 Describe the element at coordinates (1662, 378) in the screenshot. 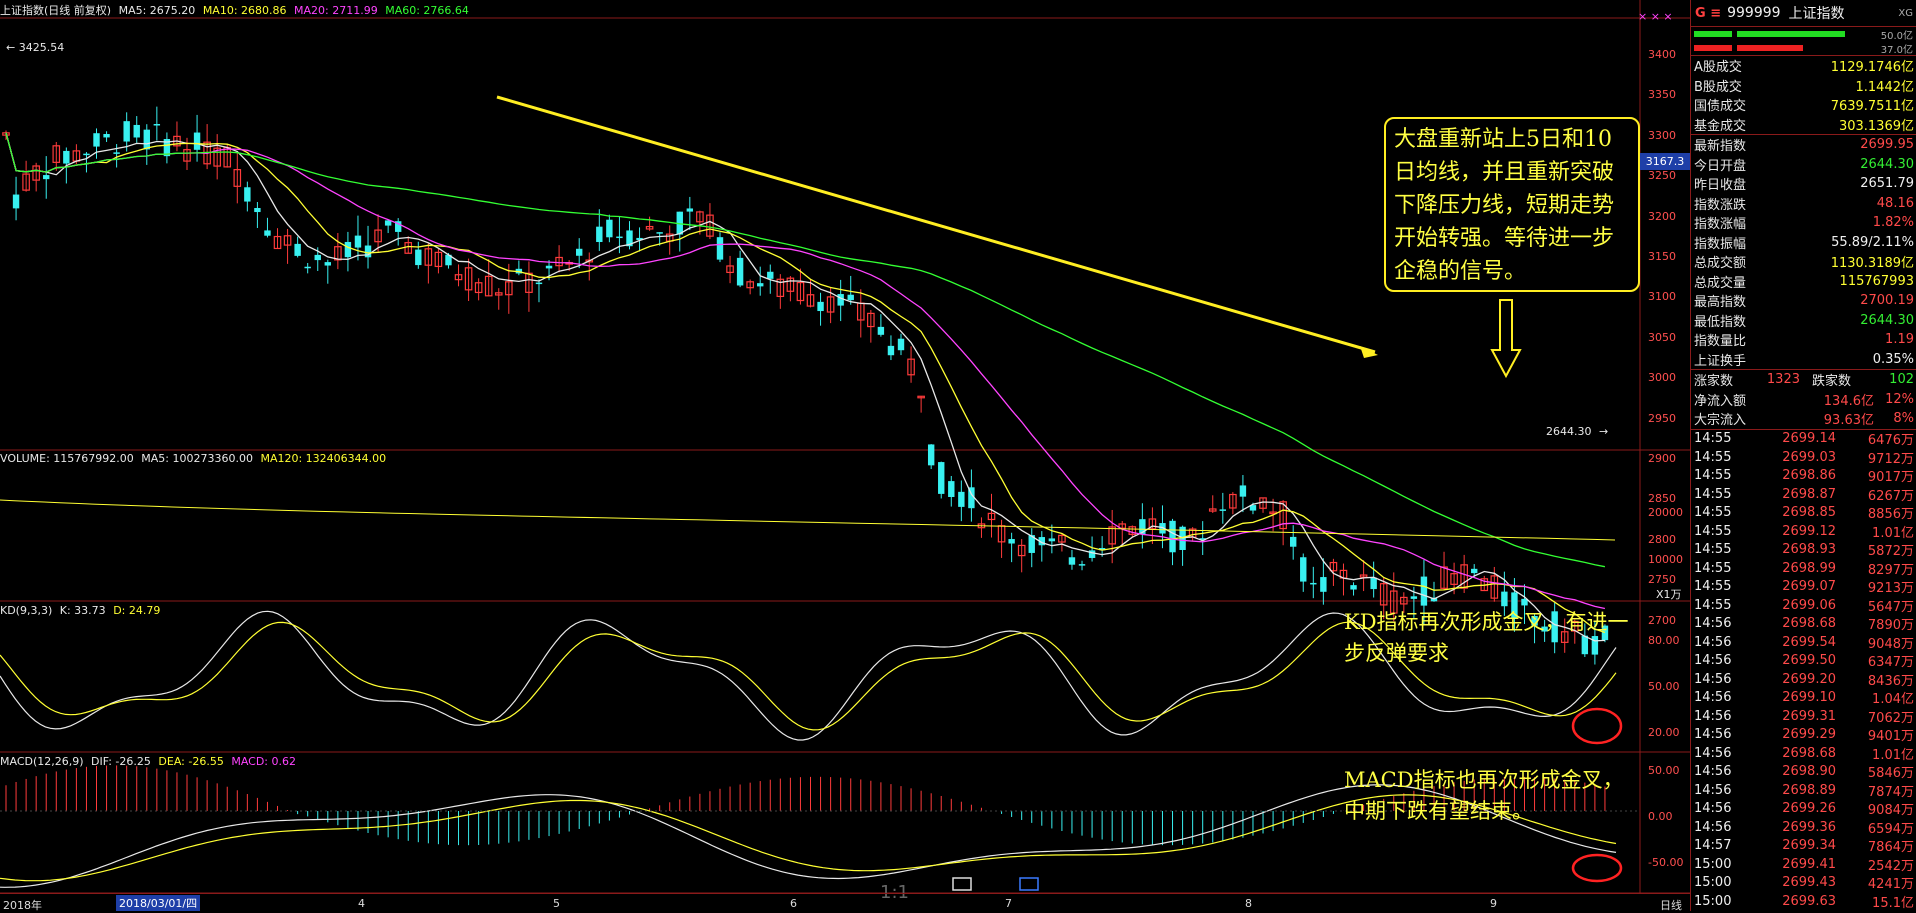

I see `price-tick: 3000` at that location.